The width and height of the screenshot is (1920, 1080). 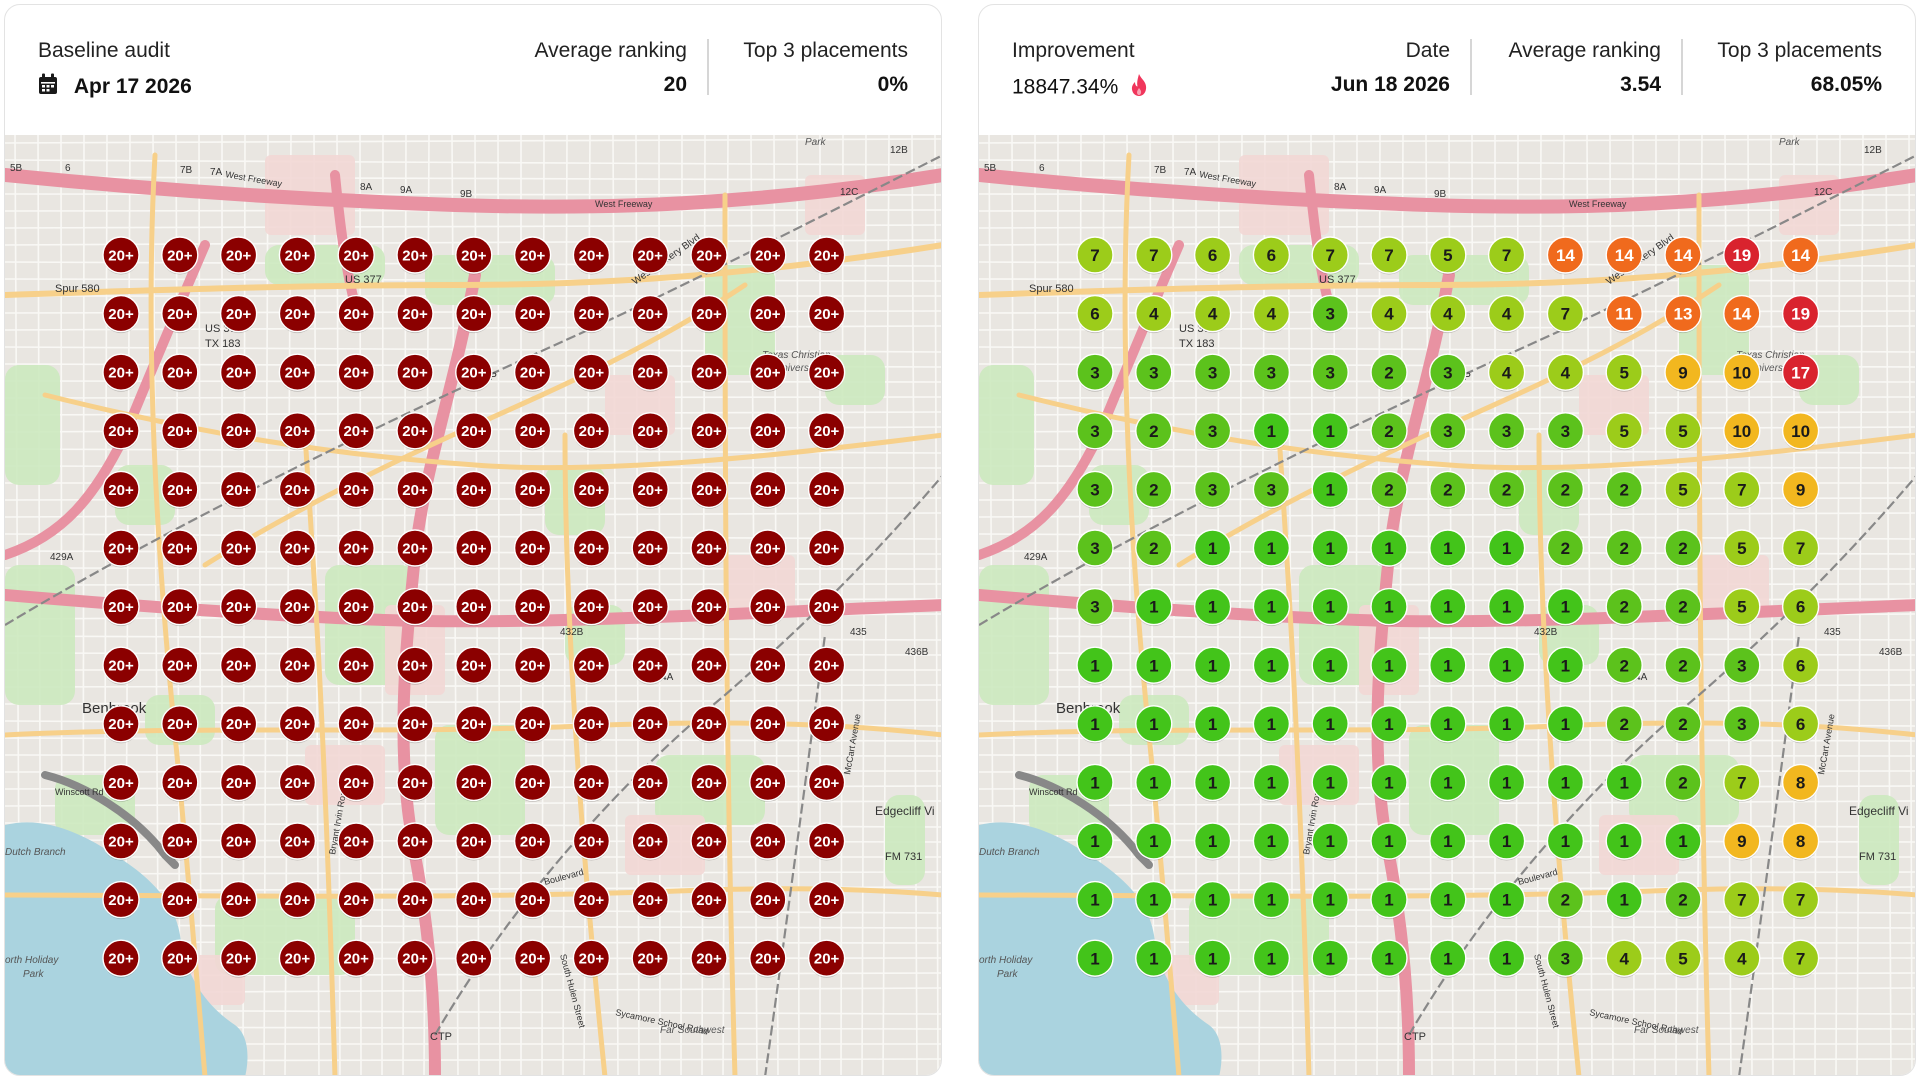 What do you see at coordinates (1800, 372) in the screenshot?
I see `ranking-marker: 17` at bounding box center [1800, 372].